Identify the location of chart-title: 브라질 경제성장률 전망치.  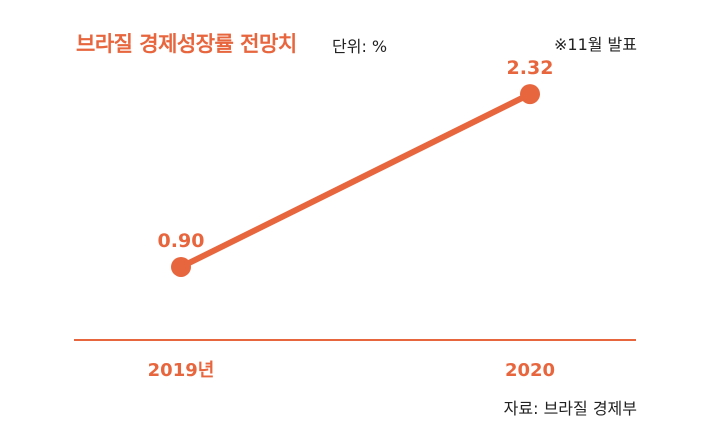
(186, 44).